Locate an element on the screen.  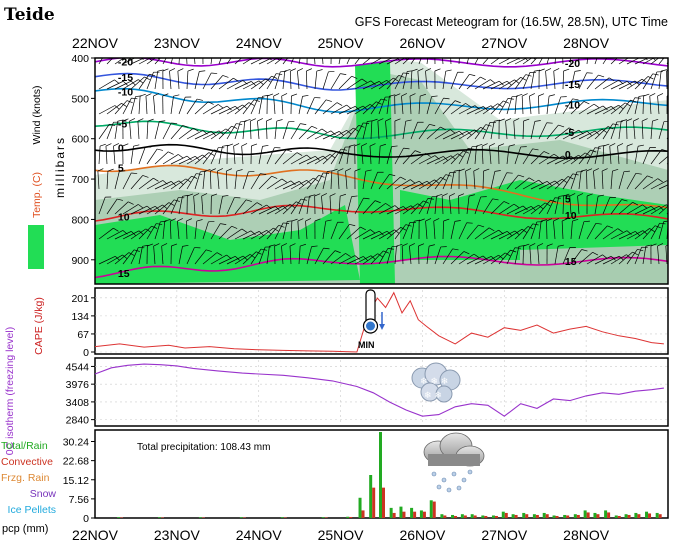
y-tick-label: 134 is located at coordinates (80, 317).